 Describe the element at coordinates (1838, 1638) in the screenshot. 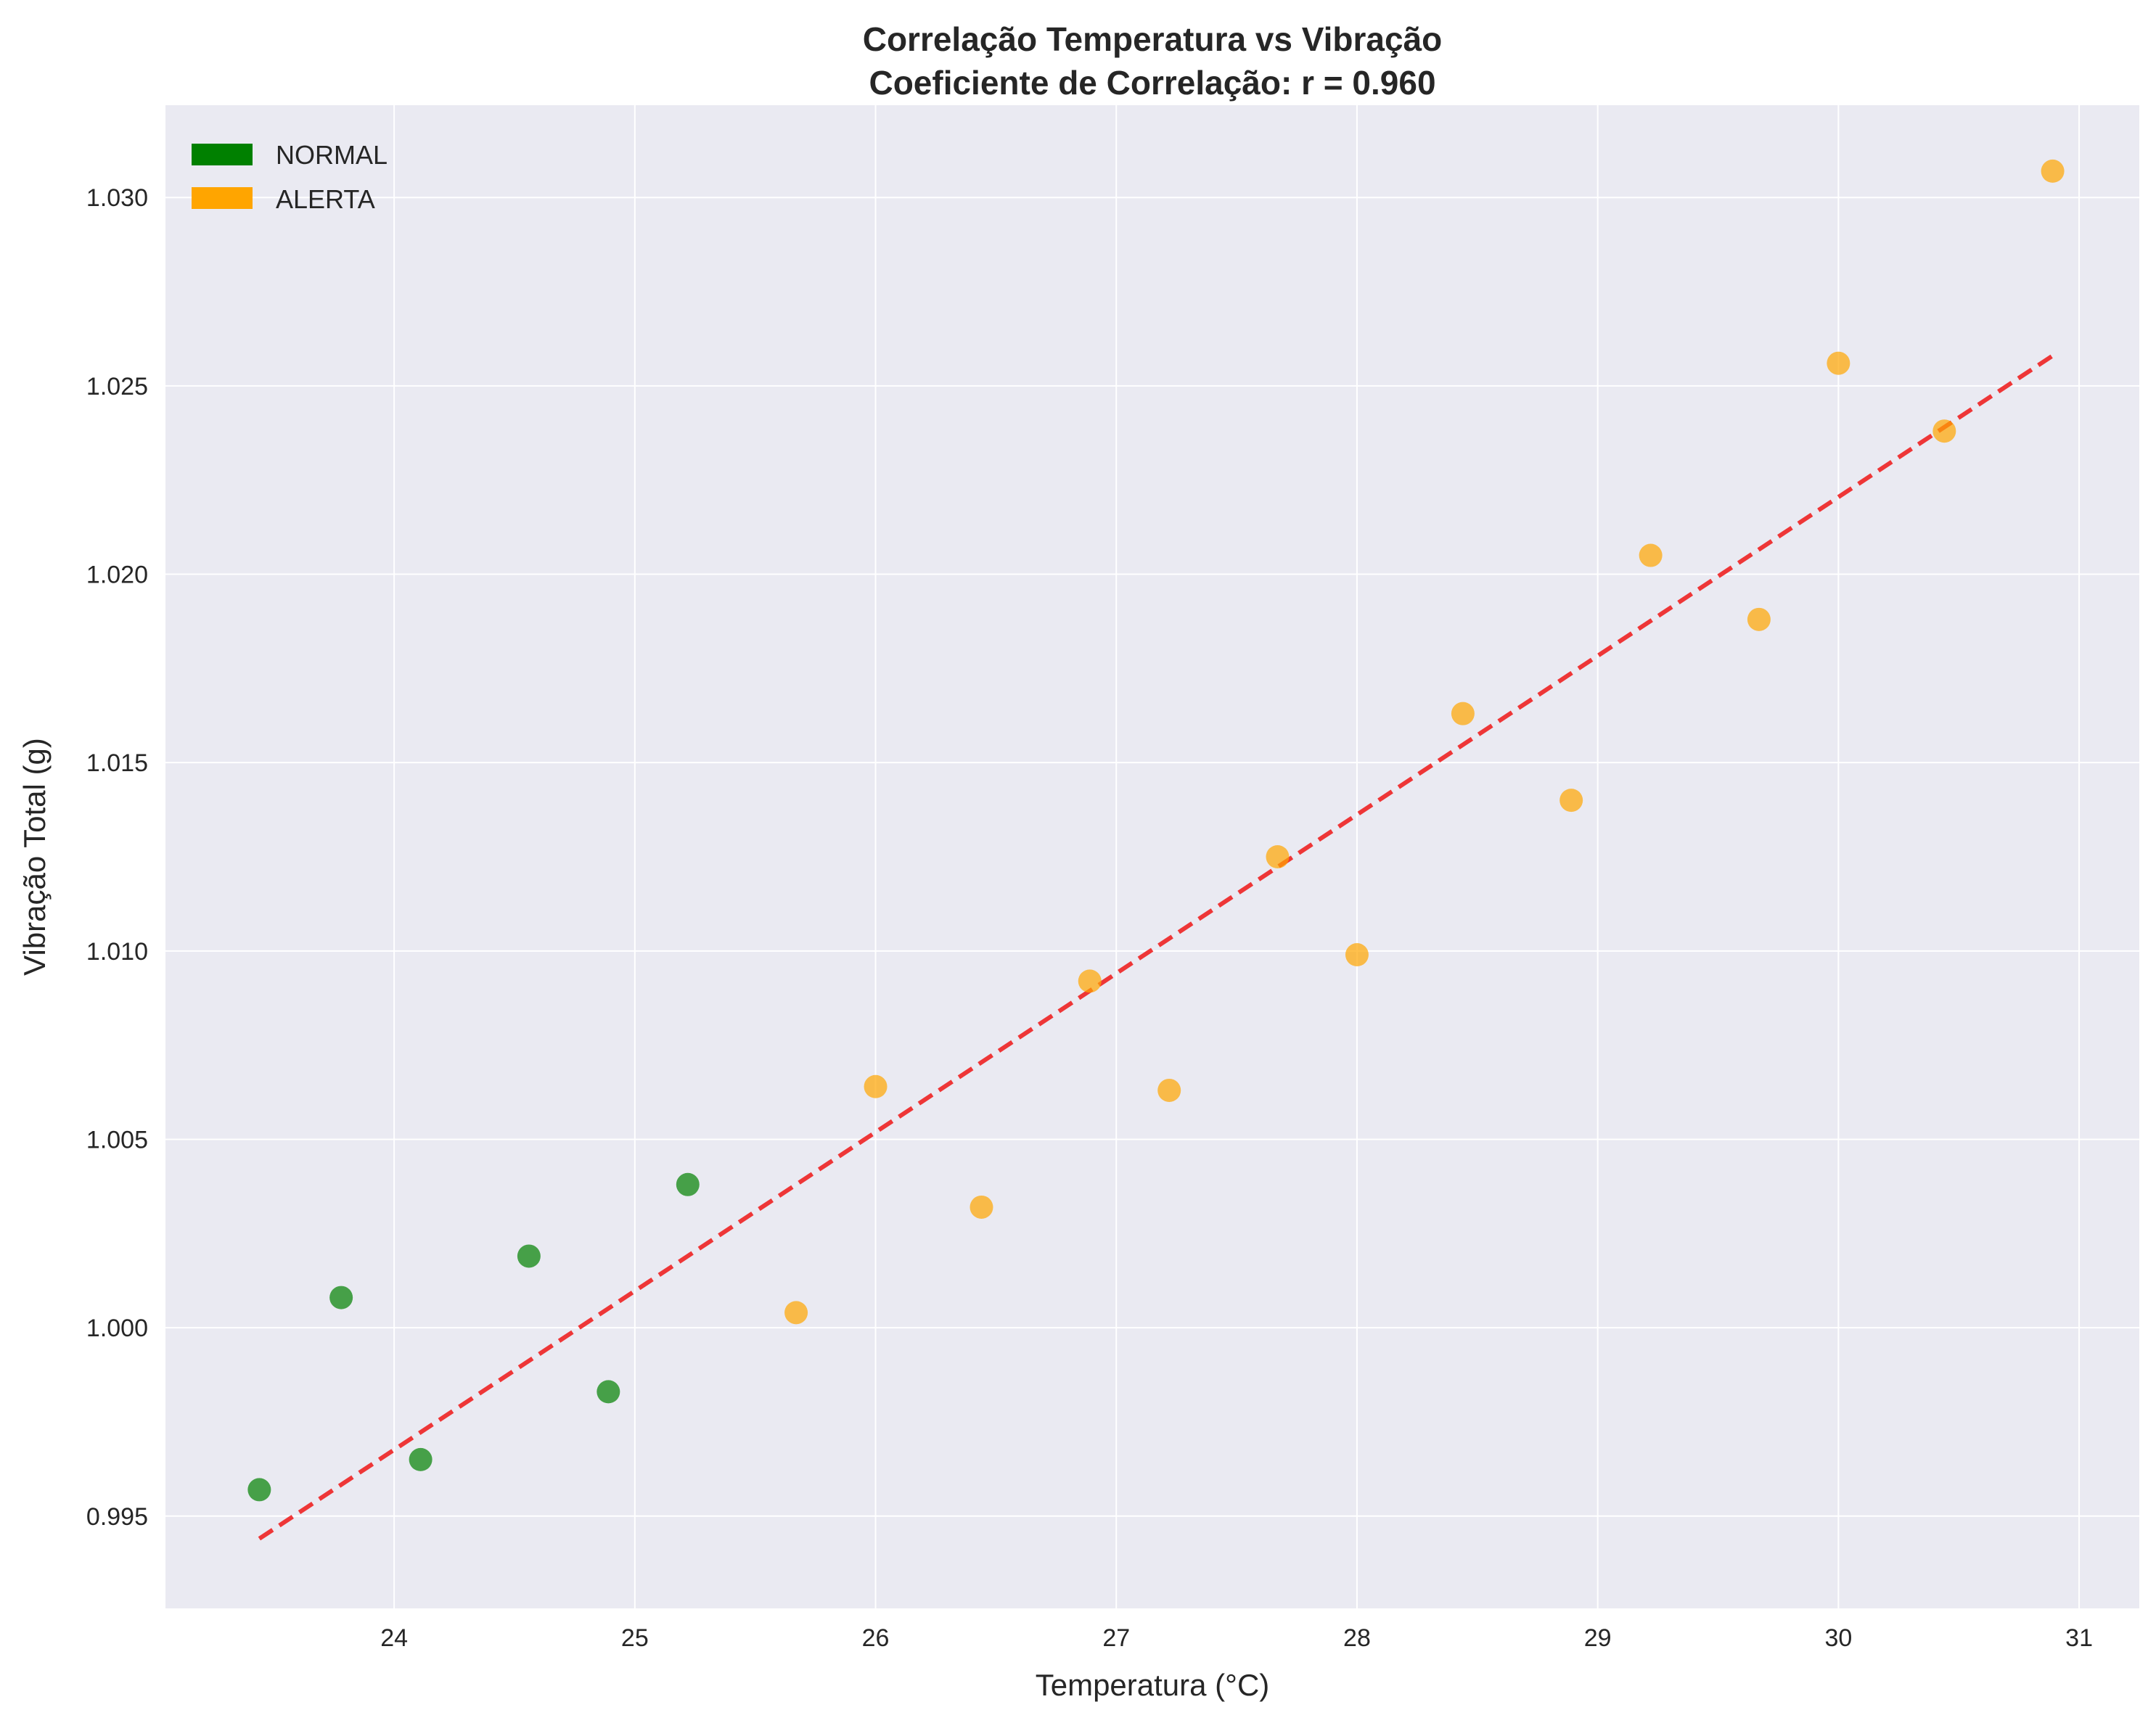

I see `x-tick-label: 30` at that location.